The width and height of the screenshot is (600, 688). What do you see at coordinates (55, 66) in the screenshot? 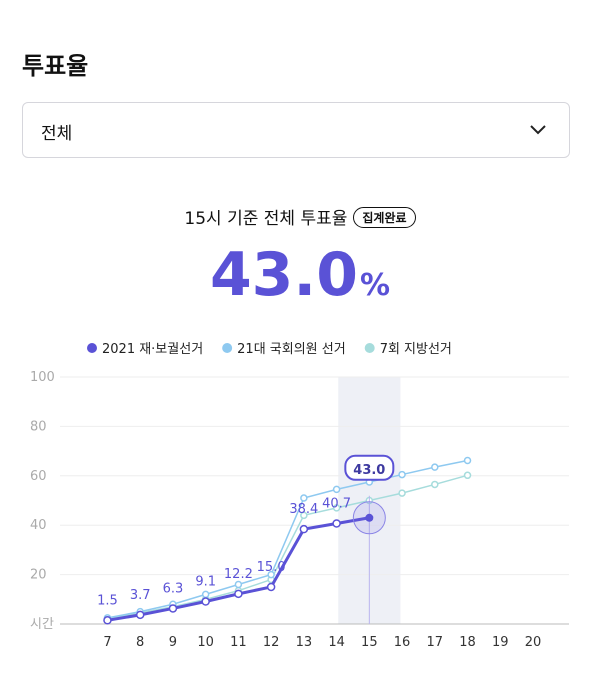
I see `page-title: 투표율` at bounding box center [55, 66].